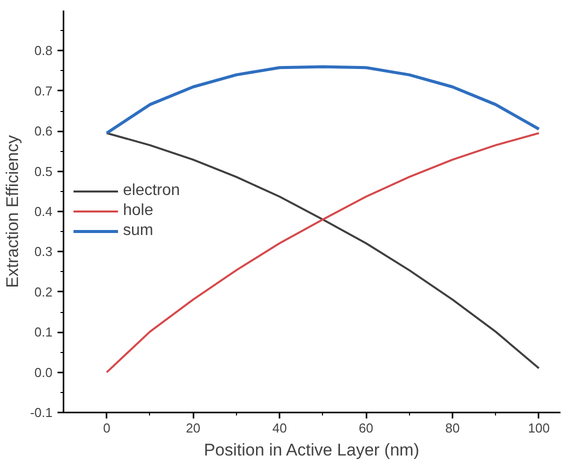 The height and width of the screenshot is (468, 571). I want to click on y-tick-label: 0.8, so click(43, 50).